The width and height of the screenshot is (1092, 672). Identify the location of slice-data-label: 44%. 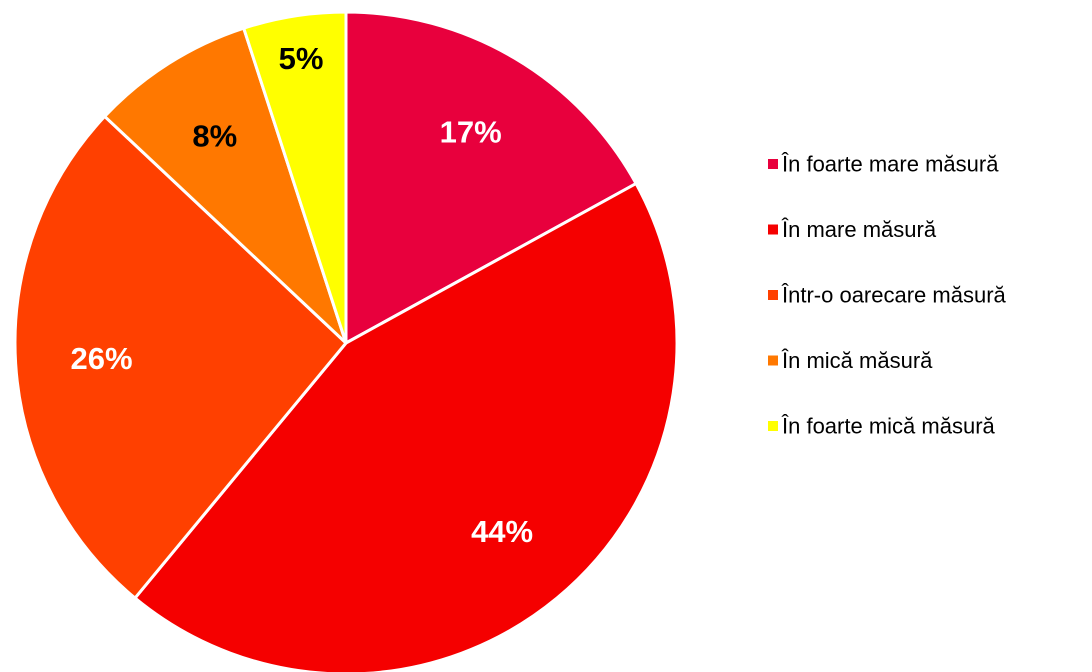
(502, 531).